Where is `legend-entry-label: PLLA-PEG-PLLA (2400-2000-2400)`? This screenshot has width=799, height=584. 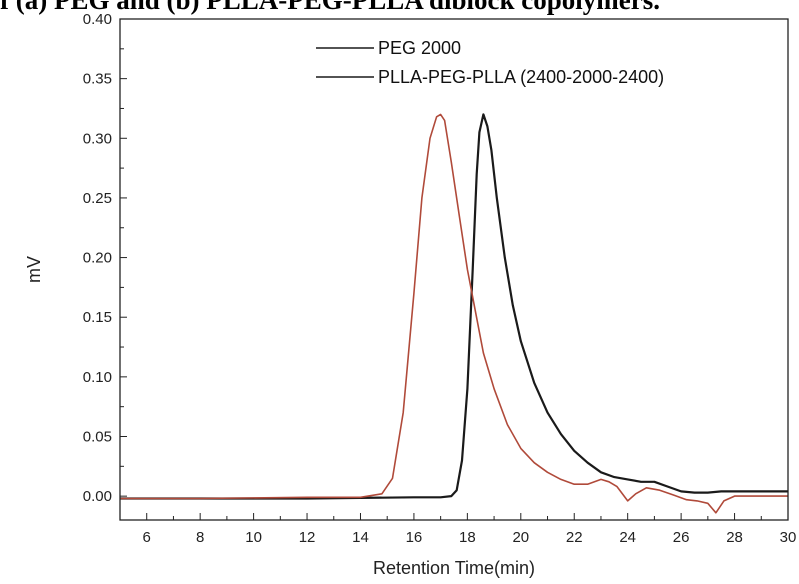 legend-entry-label: PLLA-PEG-PLLA (2400-2000-2400) is located at coordinates (521, 77).